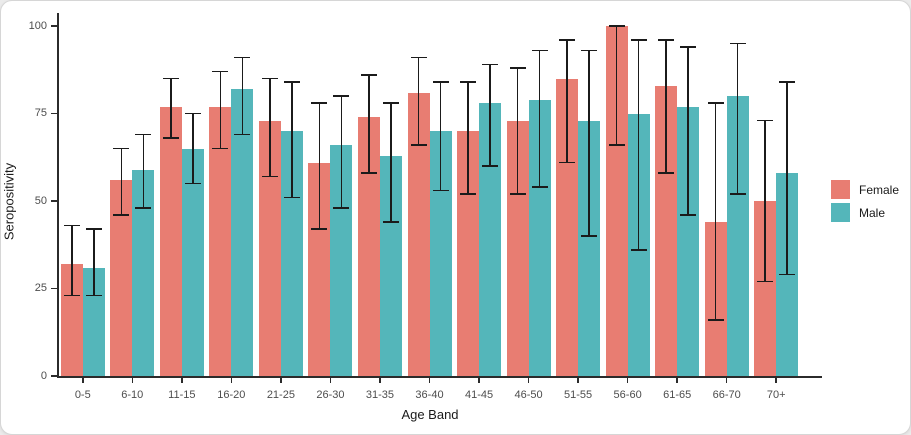 This screenshot has height=435, width=911. Describe the element at coordinates (143, 208) in the screenshot. I see `error-bar-male-6-10-cap-bottom` at that location.